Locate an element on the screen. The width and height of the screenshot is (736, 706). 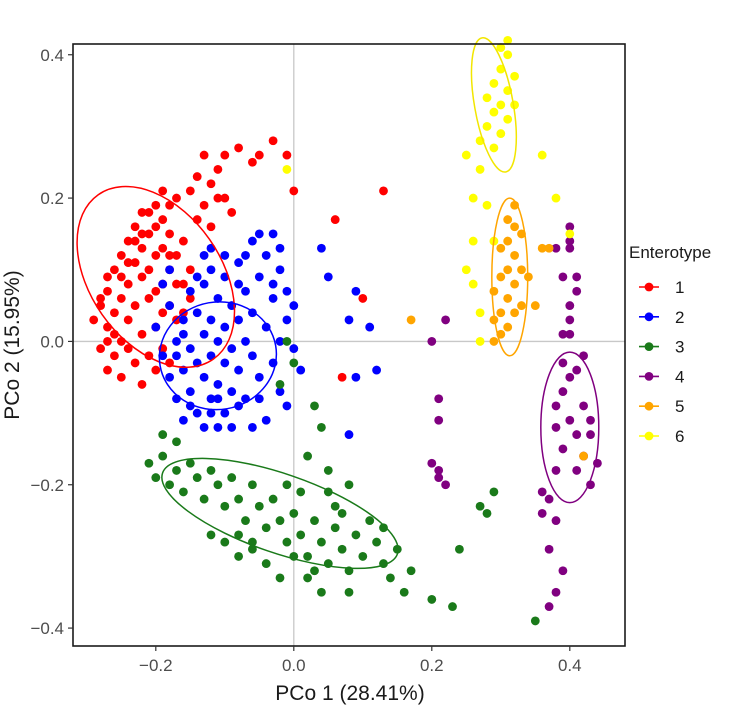
legend-label: 6 is located at coordinates (679, 436).